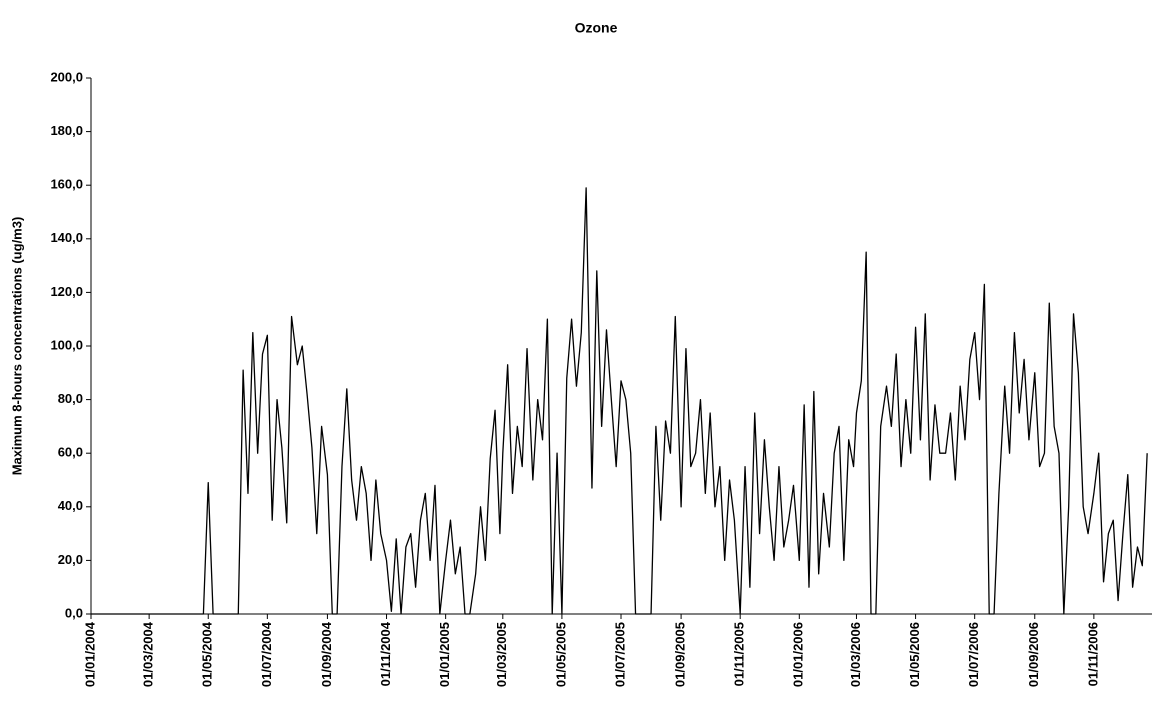 The width and height of the screenshot is (1152, 714). I want to click on x-tick-label: 01/05/2006, so click(914, 654).